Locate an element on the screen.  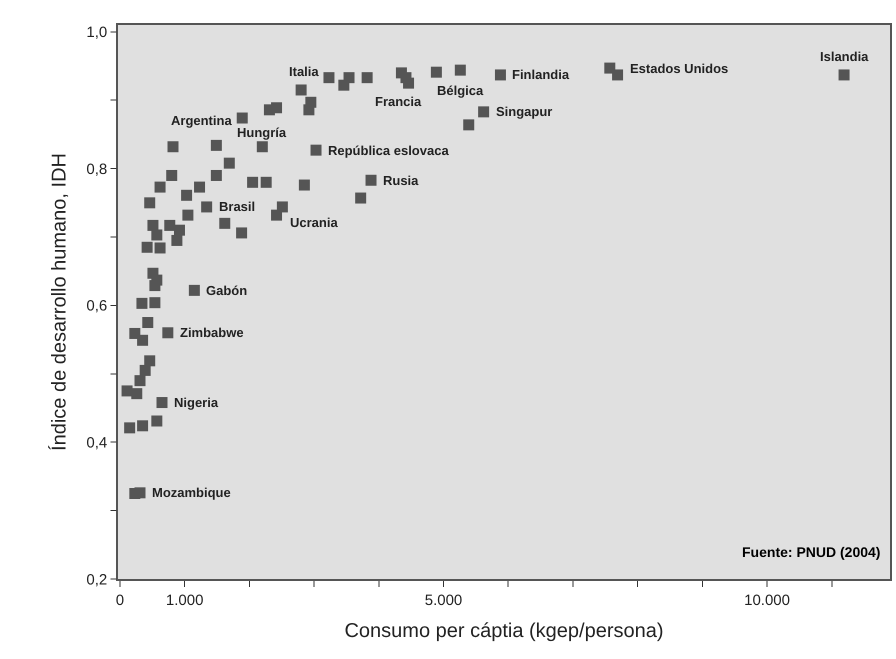
annotation: Nigeria is located at coordinates (196, 402).